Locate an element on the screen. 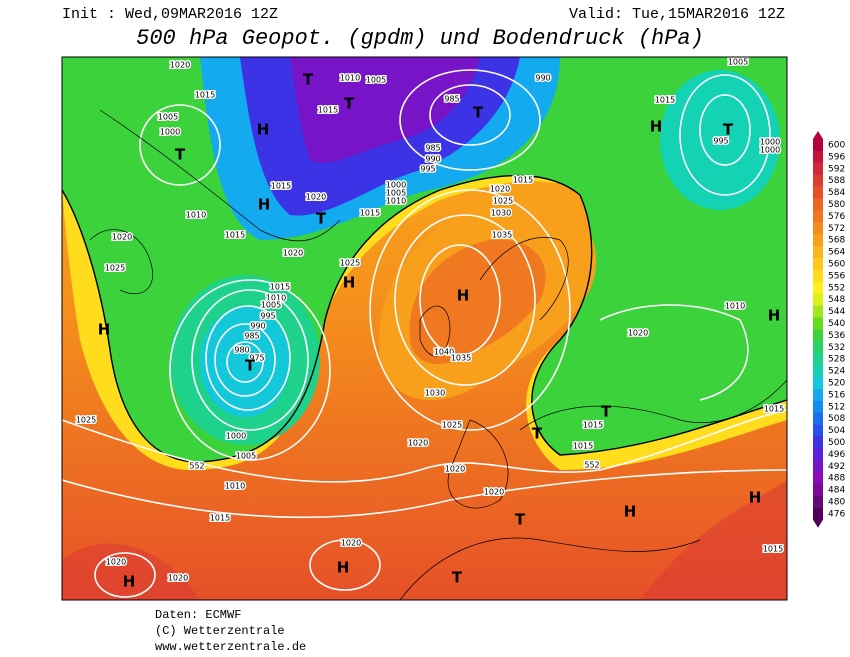  colorbar-arrow-bottom is located at coordinates (818, 523).